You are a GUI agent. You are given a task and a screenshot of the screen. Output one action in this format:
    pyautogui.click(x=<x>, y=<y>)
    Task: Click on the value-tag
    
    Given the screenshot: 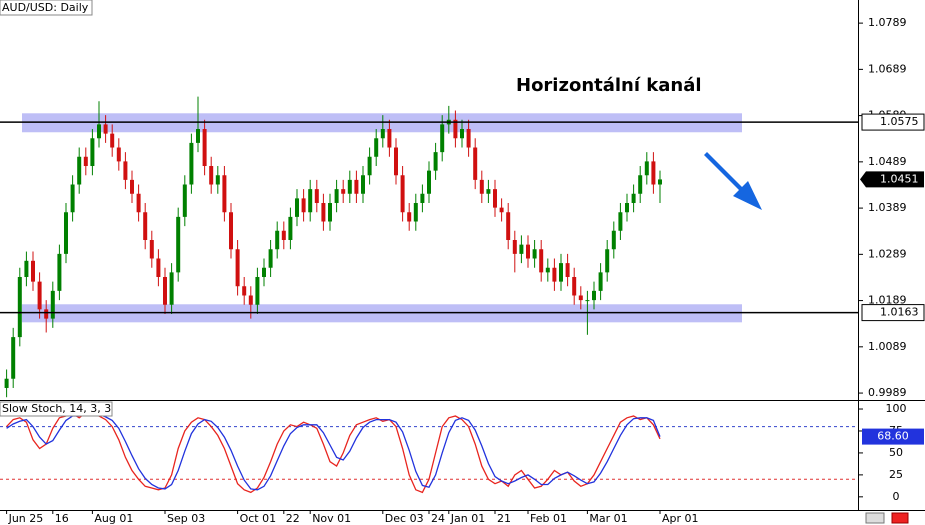 What is the action you would take?
    pyautogui.click(x=893, y=436)
    